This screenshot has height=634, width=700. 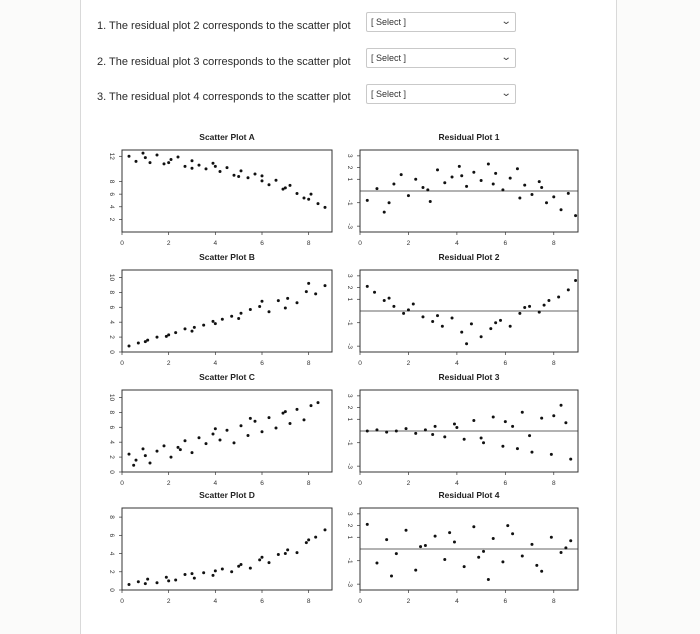 What do you see at coordinates (441, 22) in the screenshot?
I see `question-1-select: [ Select ] ⌄` at bounding box center [441, 22].